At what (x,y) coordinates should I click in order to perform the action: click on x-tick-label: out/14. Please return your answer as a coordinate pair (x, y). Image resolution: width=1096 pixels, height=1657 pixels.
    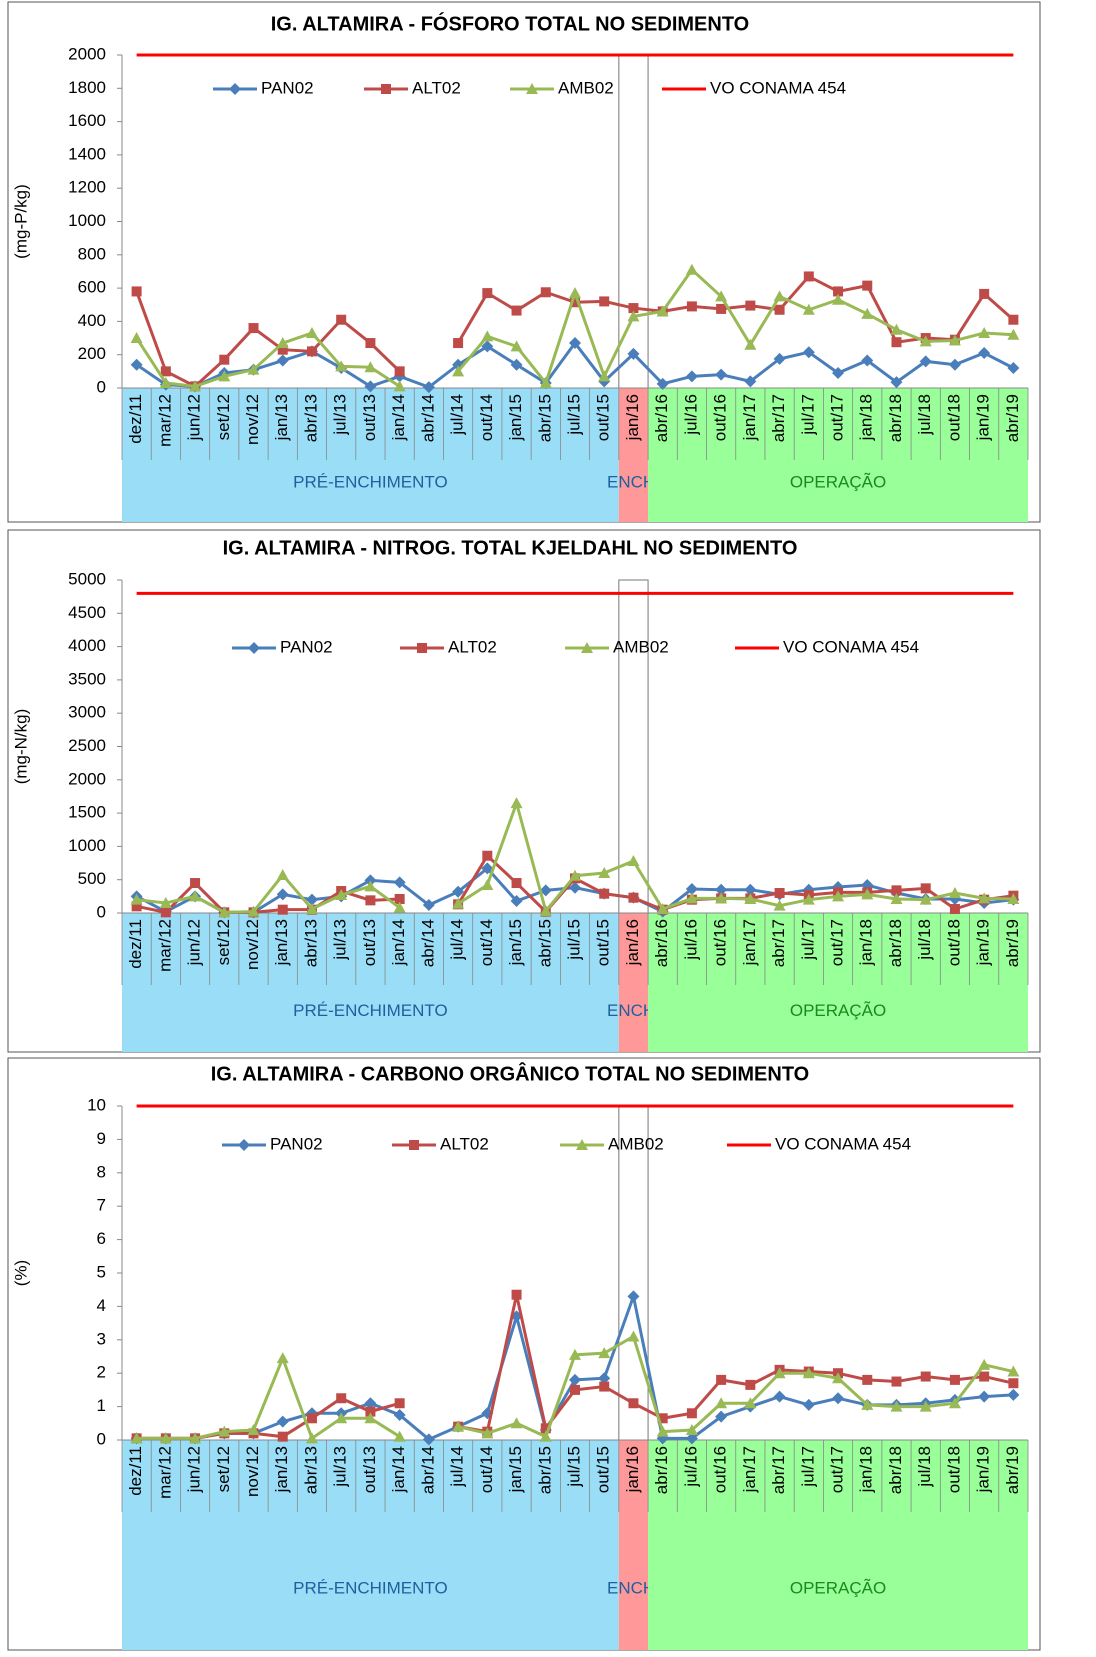
    Looking at the image, I should click on (486, 942).